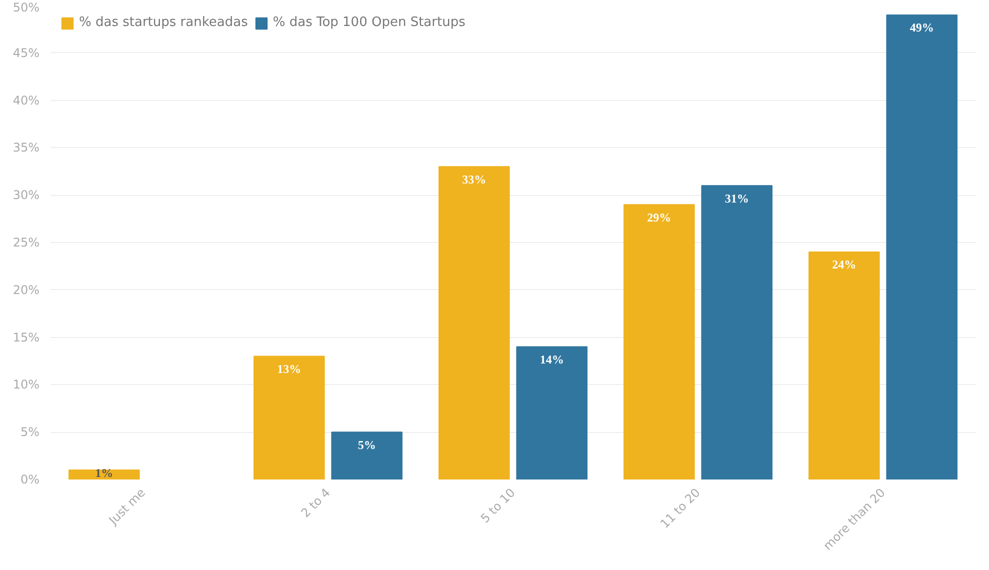 The width and height of the screenshot is (989, 570). What do you see at coordinates (315, 503) in the screenshot?
I see `x-tick-label: 2 to 4` at bounding box center [315, 503].